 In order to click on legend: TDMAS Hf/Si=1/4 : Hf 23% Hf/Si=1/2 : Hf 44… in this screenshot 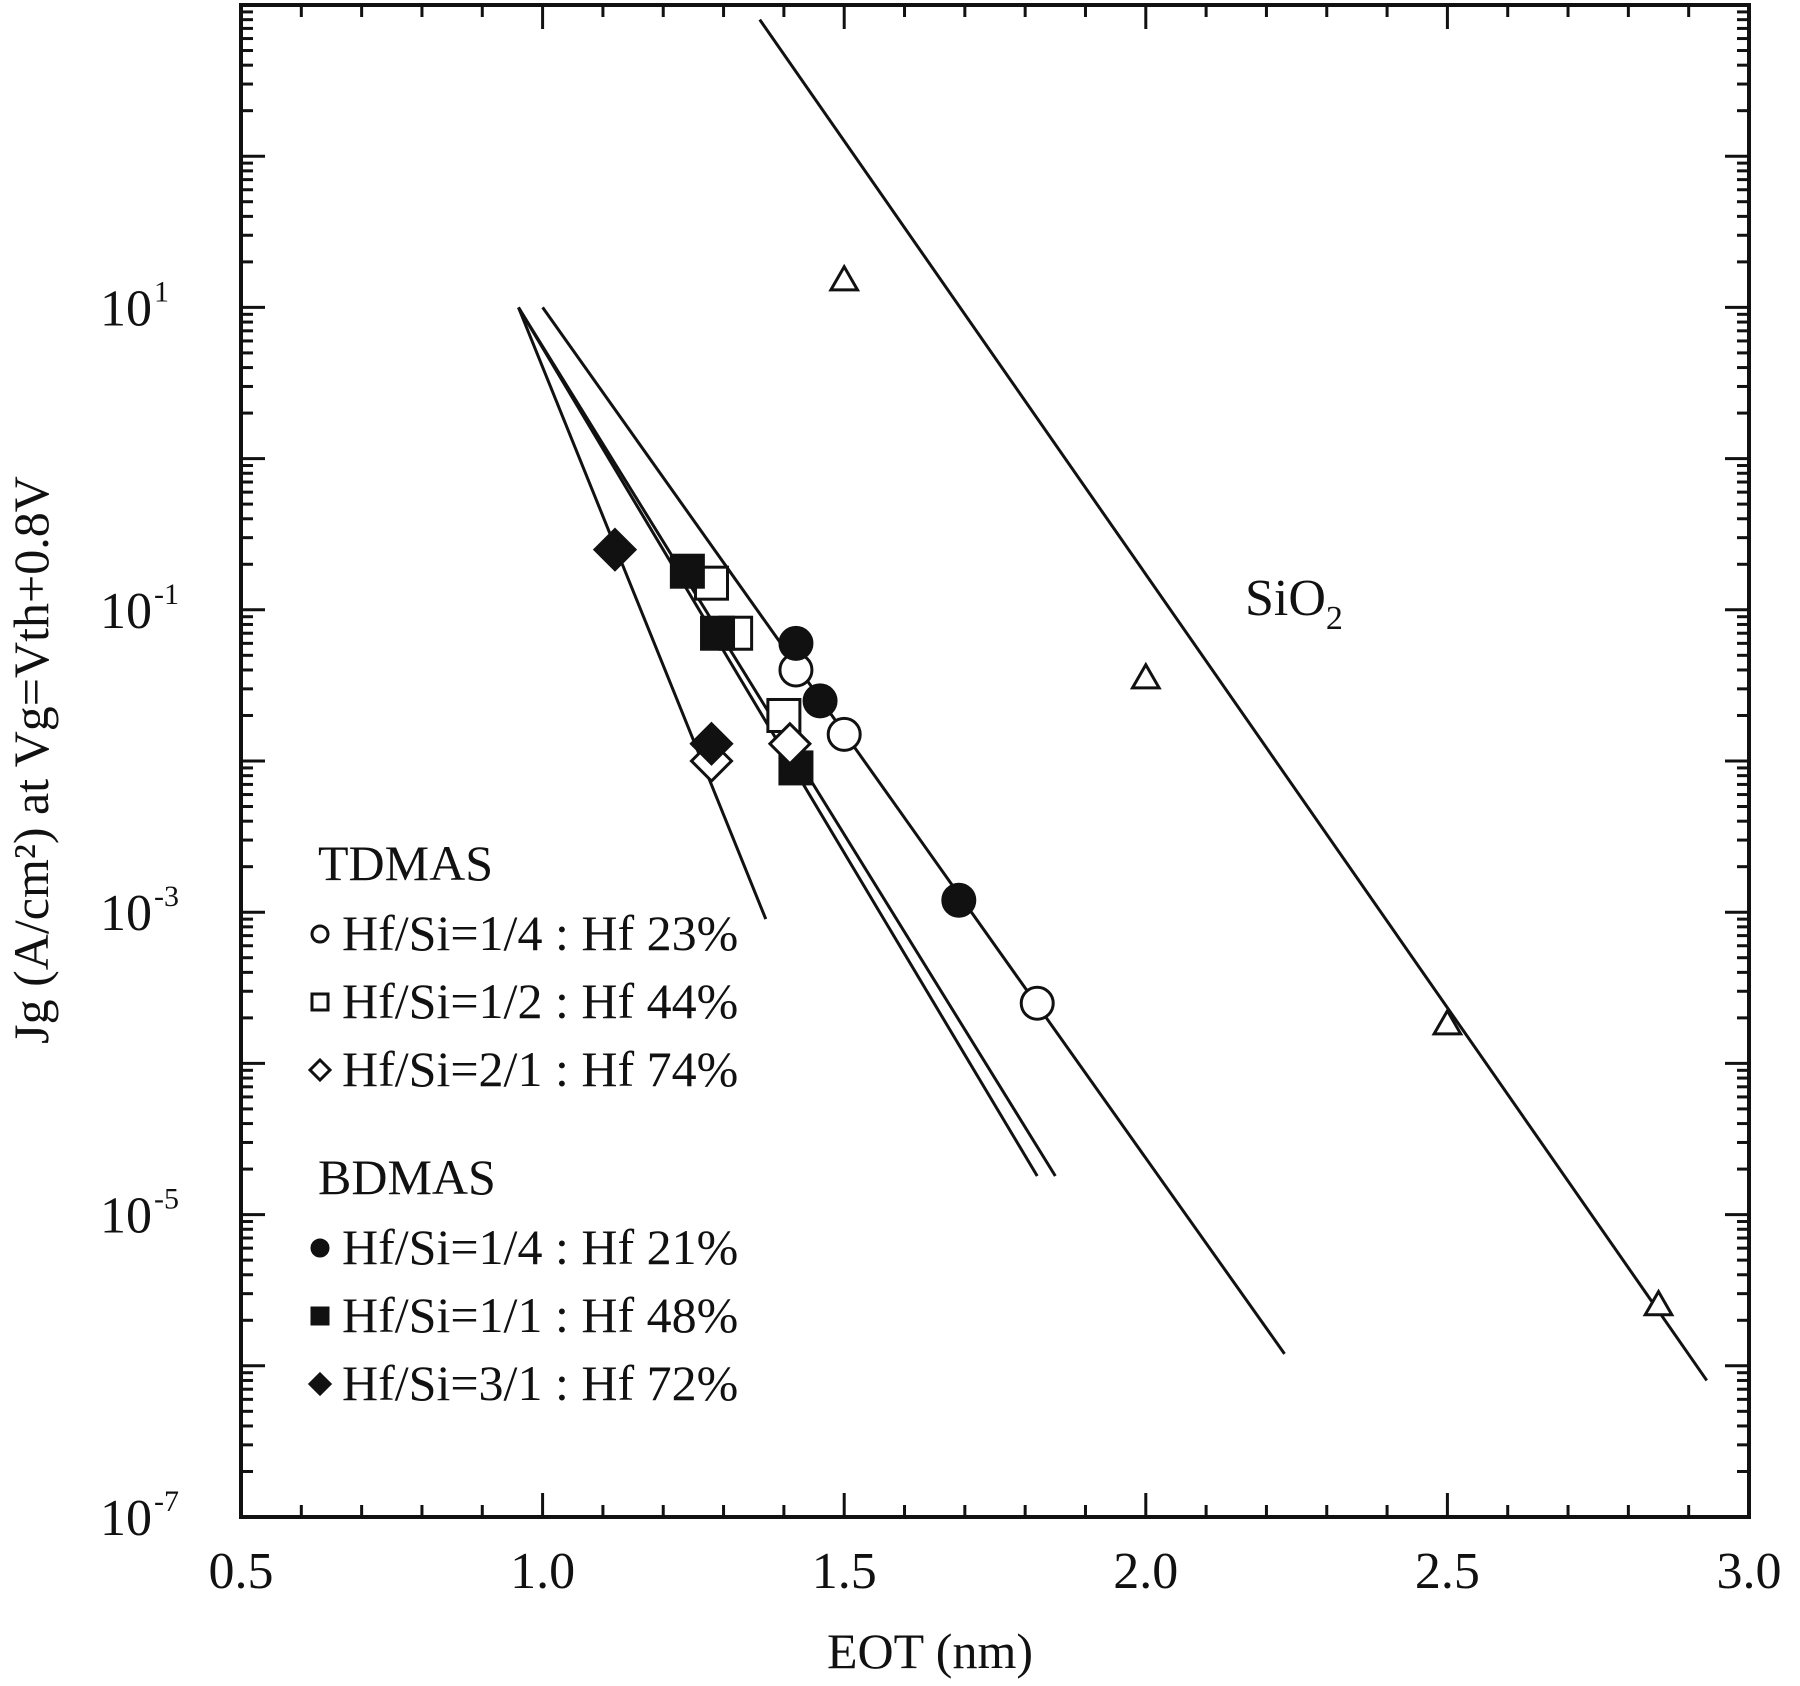, I will do `click(522, 1123)`.